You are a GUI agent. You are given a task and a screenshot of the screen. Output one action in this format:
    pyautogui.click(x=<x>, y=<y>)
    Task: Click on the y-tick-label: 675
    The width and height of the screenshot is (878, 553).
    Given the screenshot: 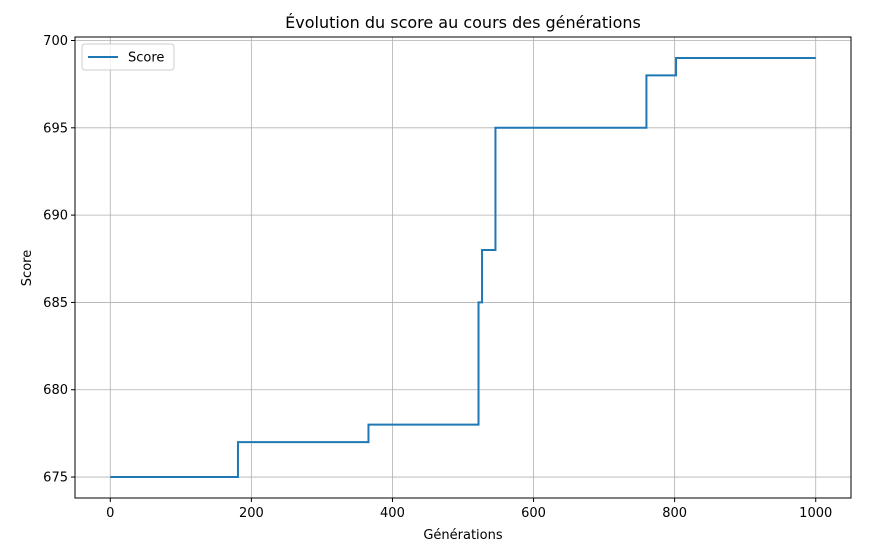 What is the action you would take?
    pyautogui.click(x=55, y=478)
    